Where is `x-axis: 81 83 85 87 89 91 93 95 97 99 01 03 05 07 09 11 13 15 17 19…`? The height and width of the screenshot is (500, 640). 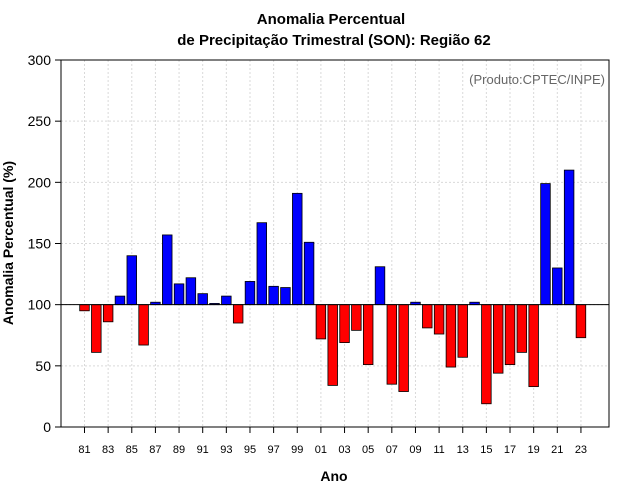
x-axis: 81 83 85 87 89 91 93 95 97 99 01 03 05 07 09 11 13 15 17 19… is located at coordinates (332, 441).